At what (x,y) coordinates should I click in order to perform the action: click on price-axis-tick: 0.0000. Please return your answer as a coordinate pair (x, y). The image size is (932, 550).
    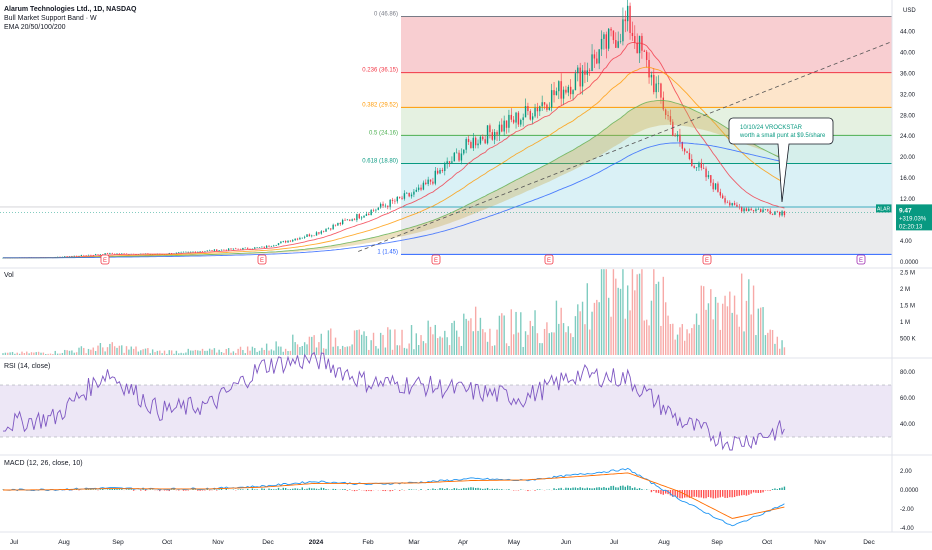
    Looking at the image, I should click on (909, 263).